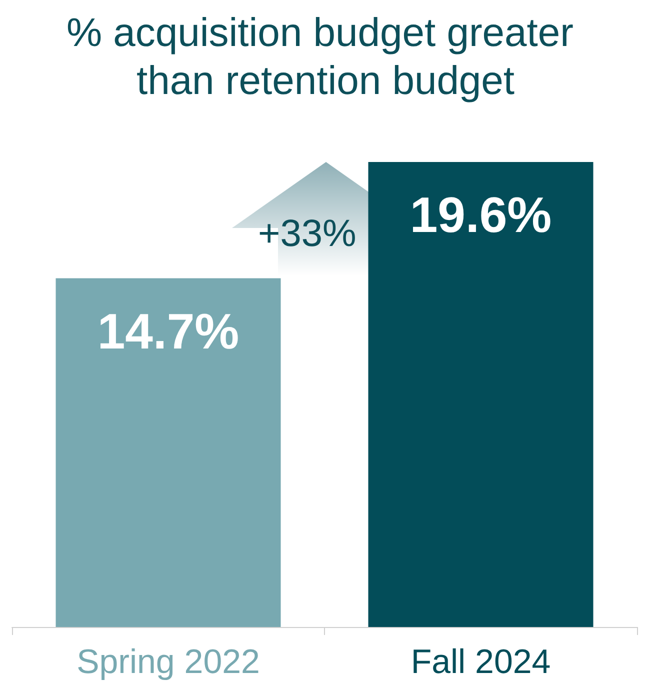 The width and height of the screenshot is (651, 689). I want to click on data-label: 14.7%, so click(168, 331).